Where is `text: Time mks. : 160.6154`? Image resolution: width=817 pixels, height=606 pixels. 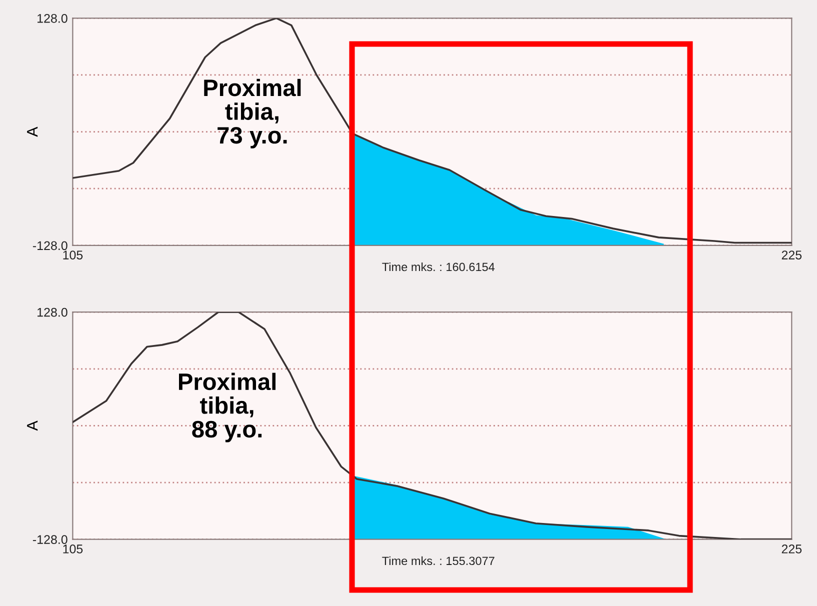
text: Time mks. : 160.6154 is located at coordinates (438, 267).